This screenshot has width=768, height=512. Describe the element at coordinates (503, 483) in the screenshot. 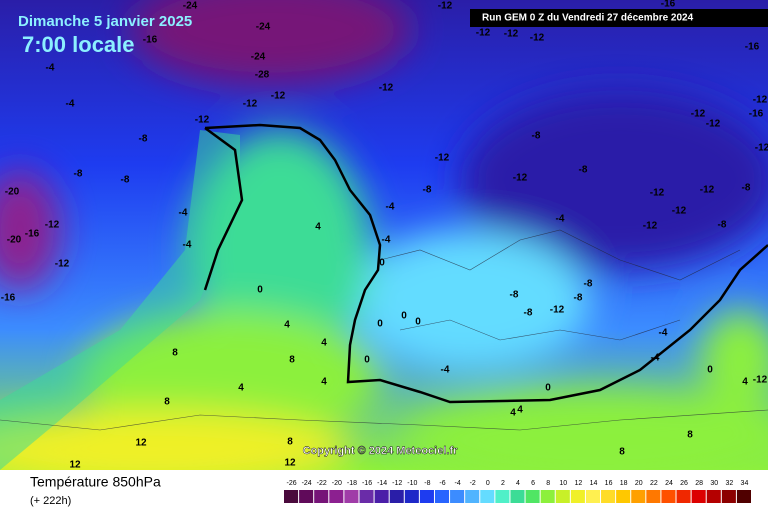

I see `scale-label: 2` at that location.